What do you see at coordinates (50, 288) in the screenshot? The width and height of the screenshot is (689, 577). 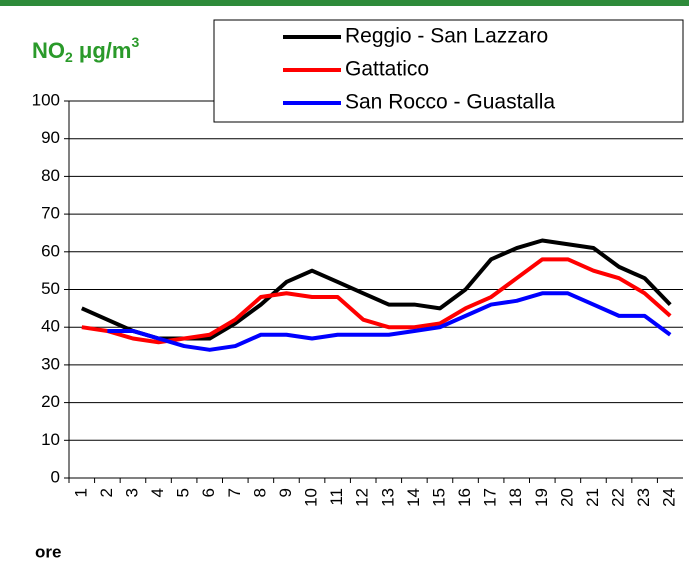 I see `y-tick-label: 50` at bounding box center [50, 288].